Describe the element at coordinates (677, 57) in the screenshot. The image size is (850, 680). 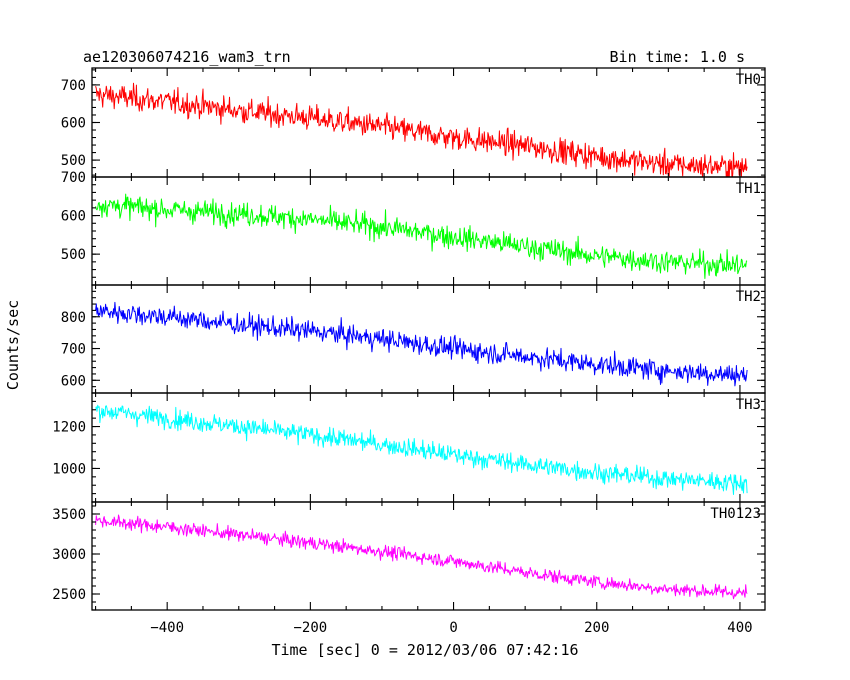
I see `bin-time-label: Bin time: 1.0 s` at that location.